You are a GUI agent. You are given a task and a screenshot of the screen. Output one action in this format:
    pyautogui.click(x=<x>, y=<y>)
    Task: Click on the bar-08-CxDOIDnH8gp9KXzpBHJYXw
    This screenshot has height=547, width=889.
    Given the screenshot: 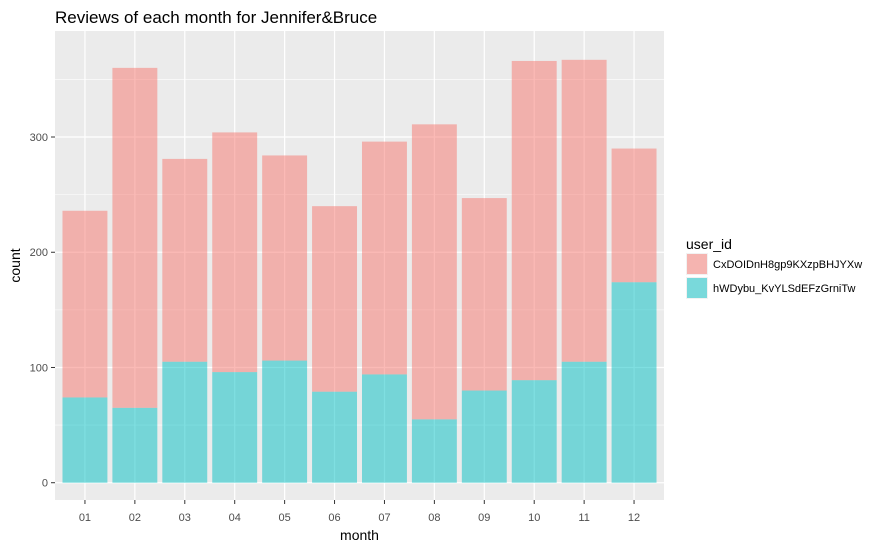 What is the action you would take?
    pyautogui.click(x=434, y=272)
    